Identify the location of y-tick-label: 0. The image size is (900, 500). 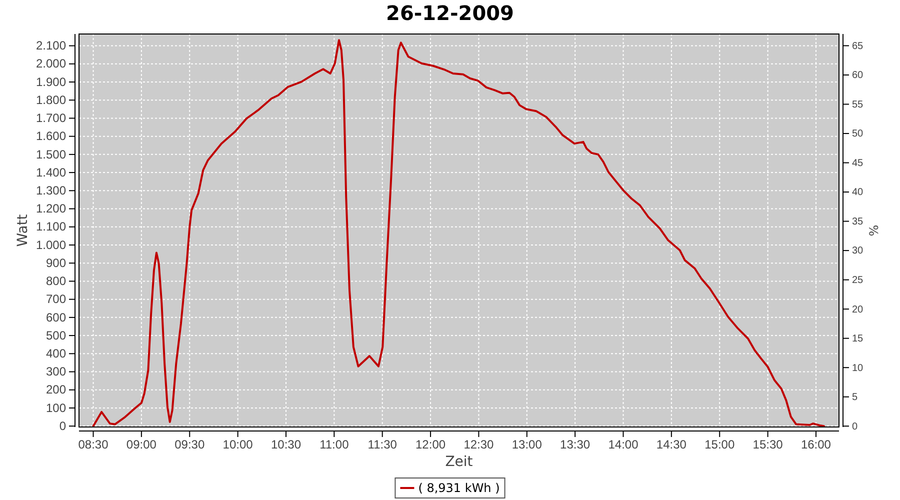
(62, 425).